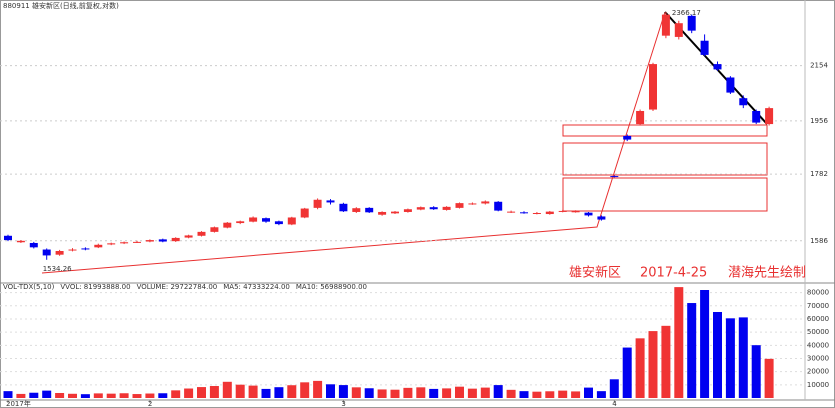  I want to click on x-tick-label: 3, so click(343, 404).